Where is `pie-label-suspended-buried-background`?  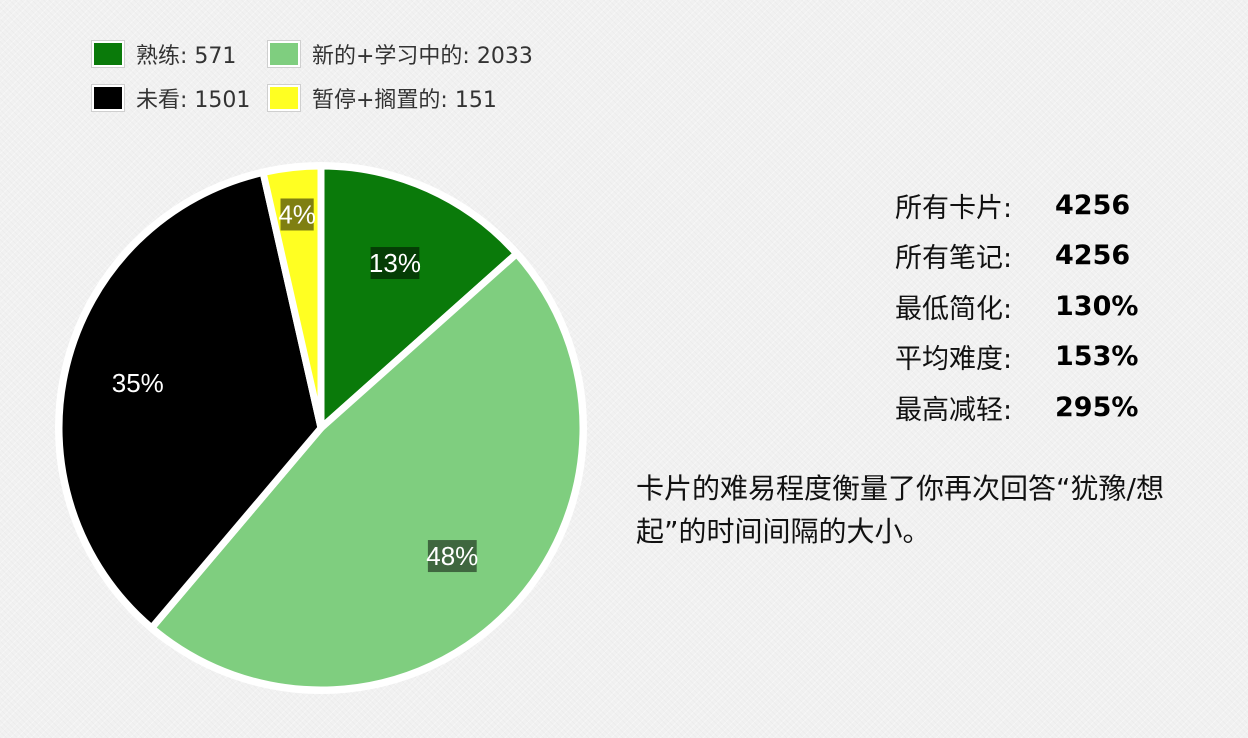 pie-label-suspended-buried-background is located at coordinates (297, 214).